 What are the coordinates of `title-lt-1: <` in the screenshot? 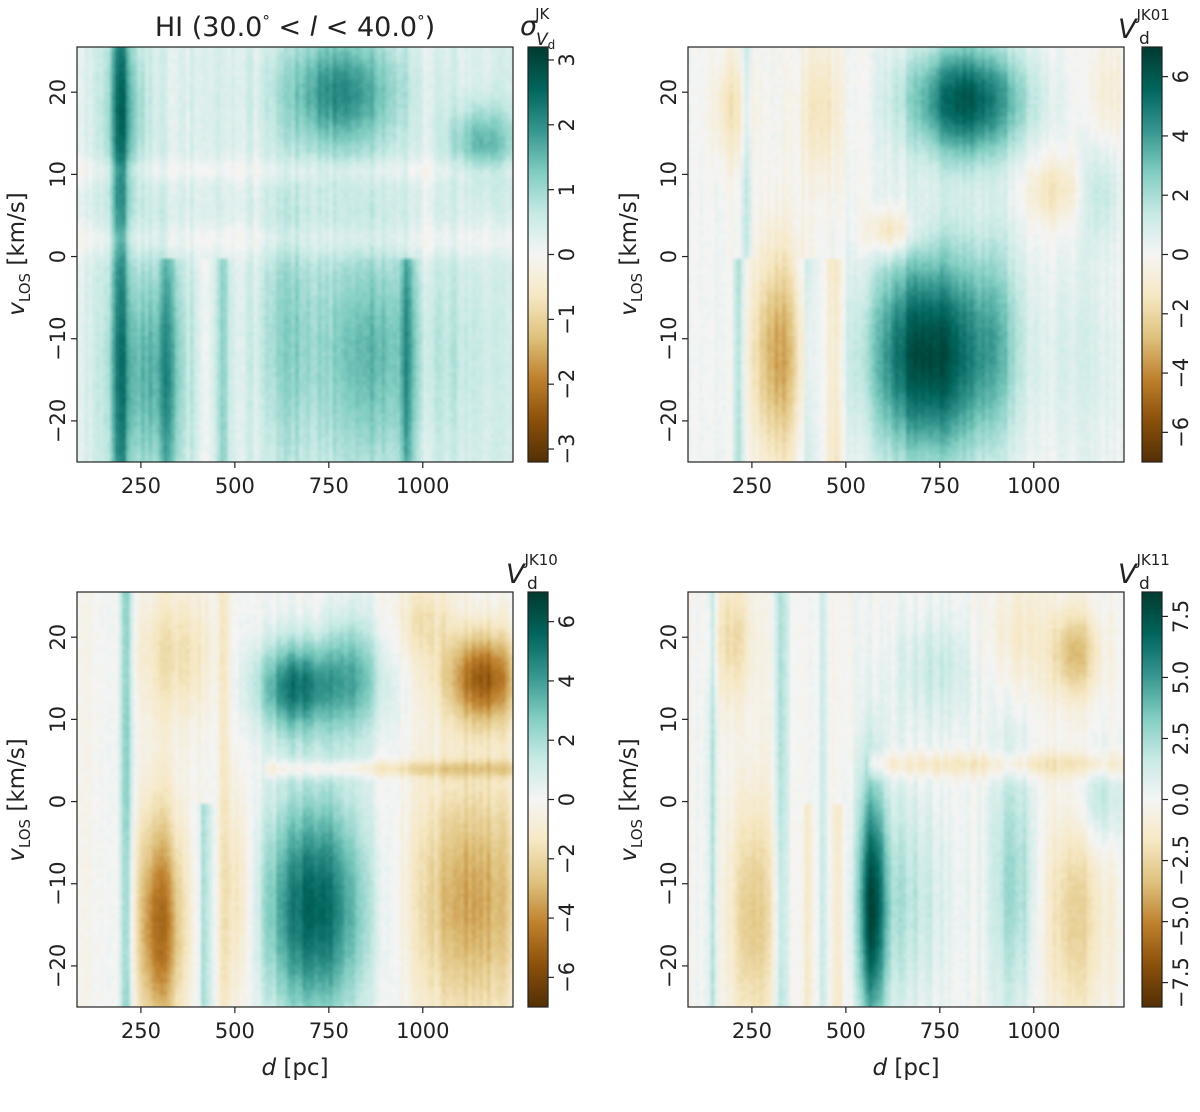 It's located at (290, 27).